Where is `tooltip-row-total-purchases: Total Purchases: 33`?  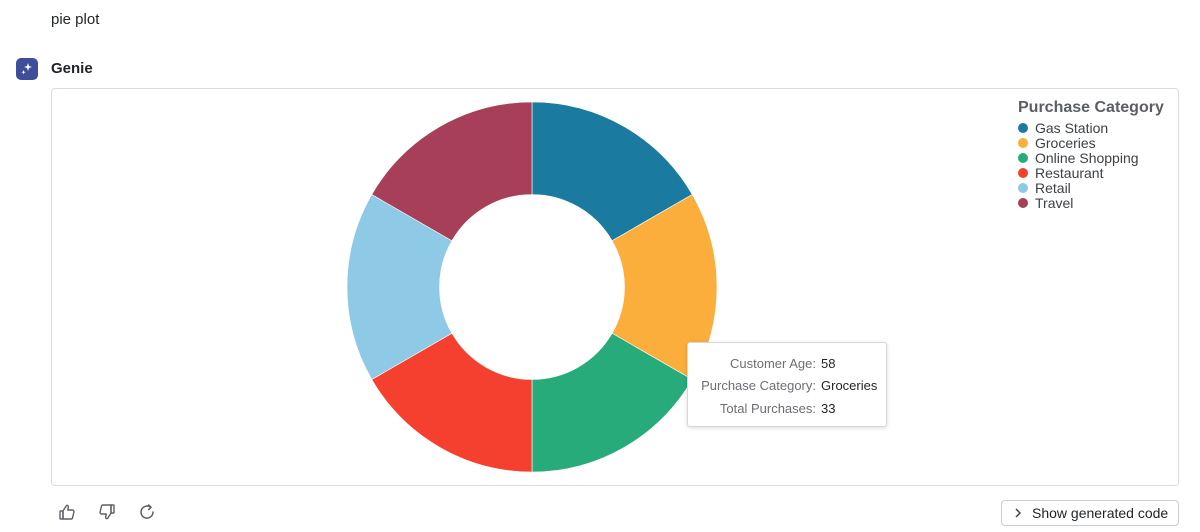
tooltip-row-total-purchases: Total Purchases: 33 is located at coordinates (787, 408).